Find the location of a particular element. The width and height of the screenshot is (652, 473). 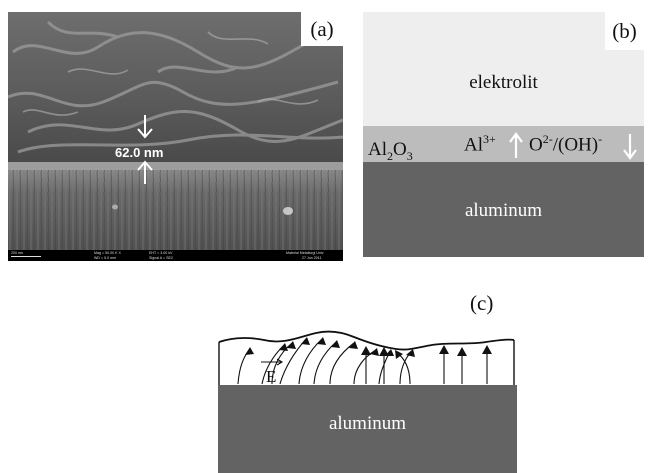

aluminum-label-b: aluminum is located at coordinates (503, 210).